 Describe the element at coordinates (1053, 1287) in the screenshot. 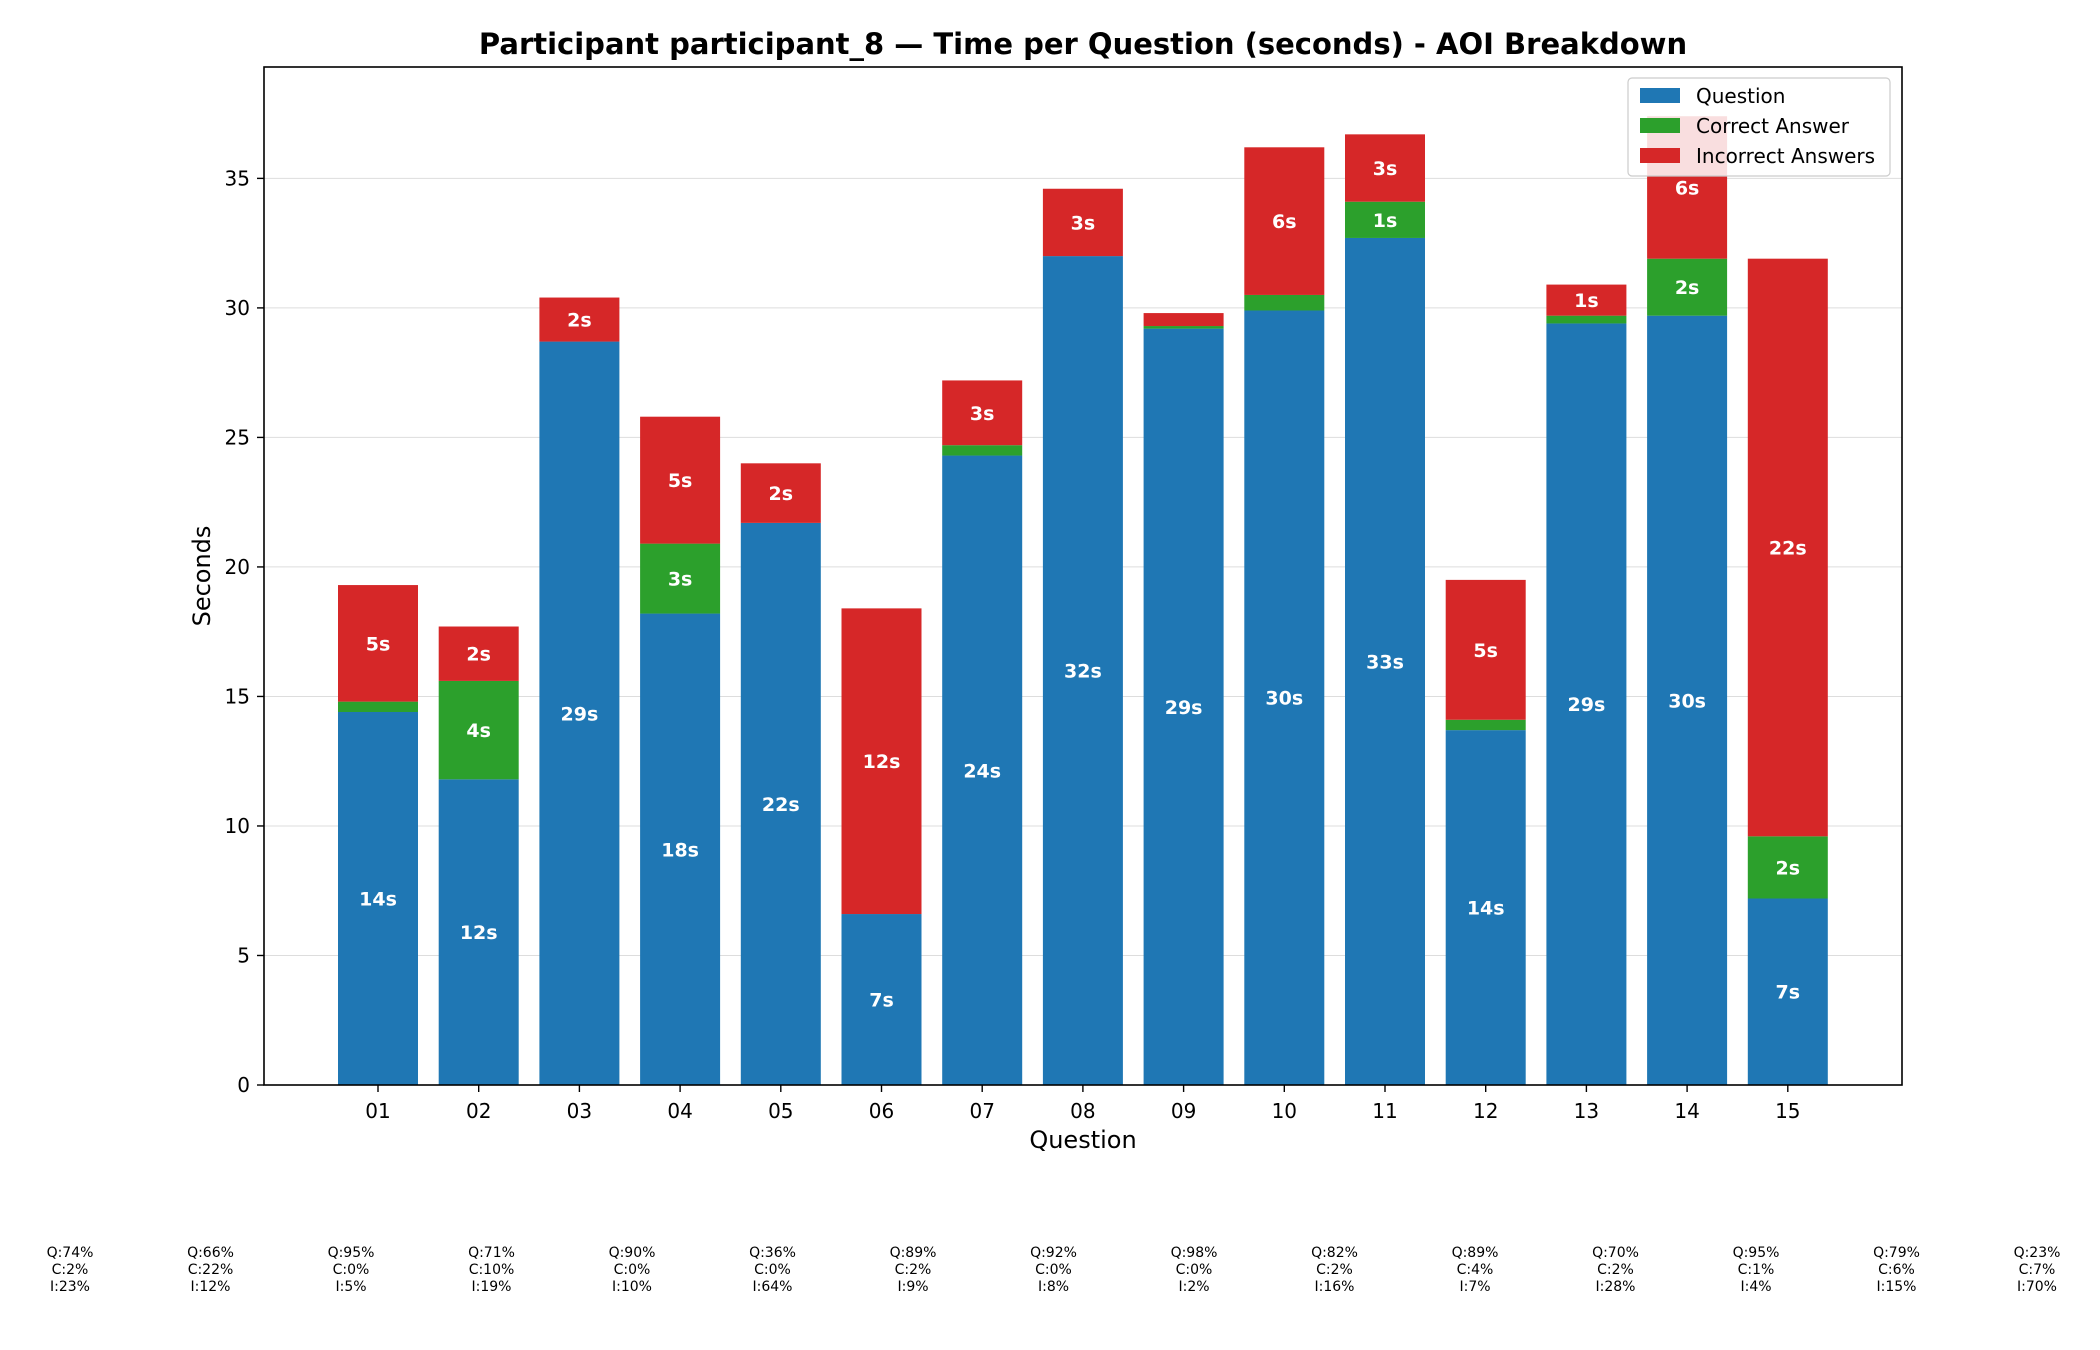

I see `percent-annotation-line: I:8%` at that location.